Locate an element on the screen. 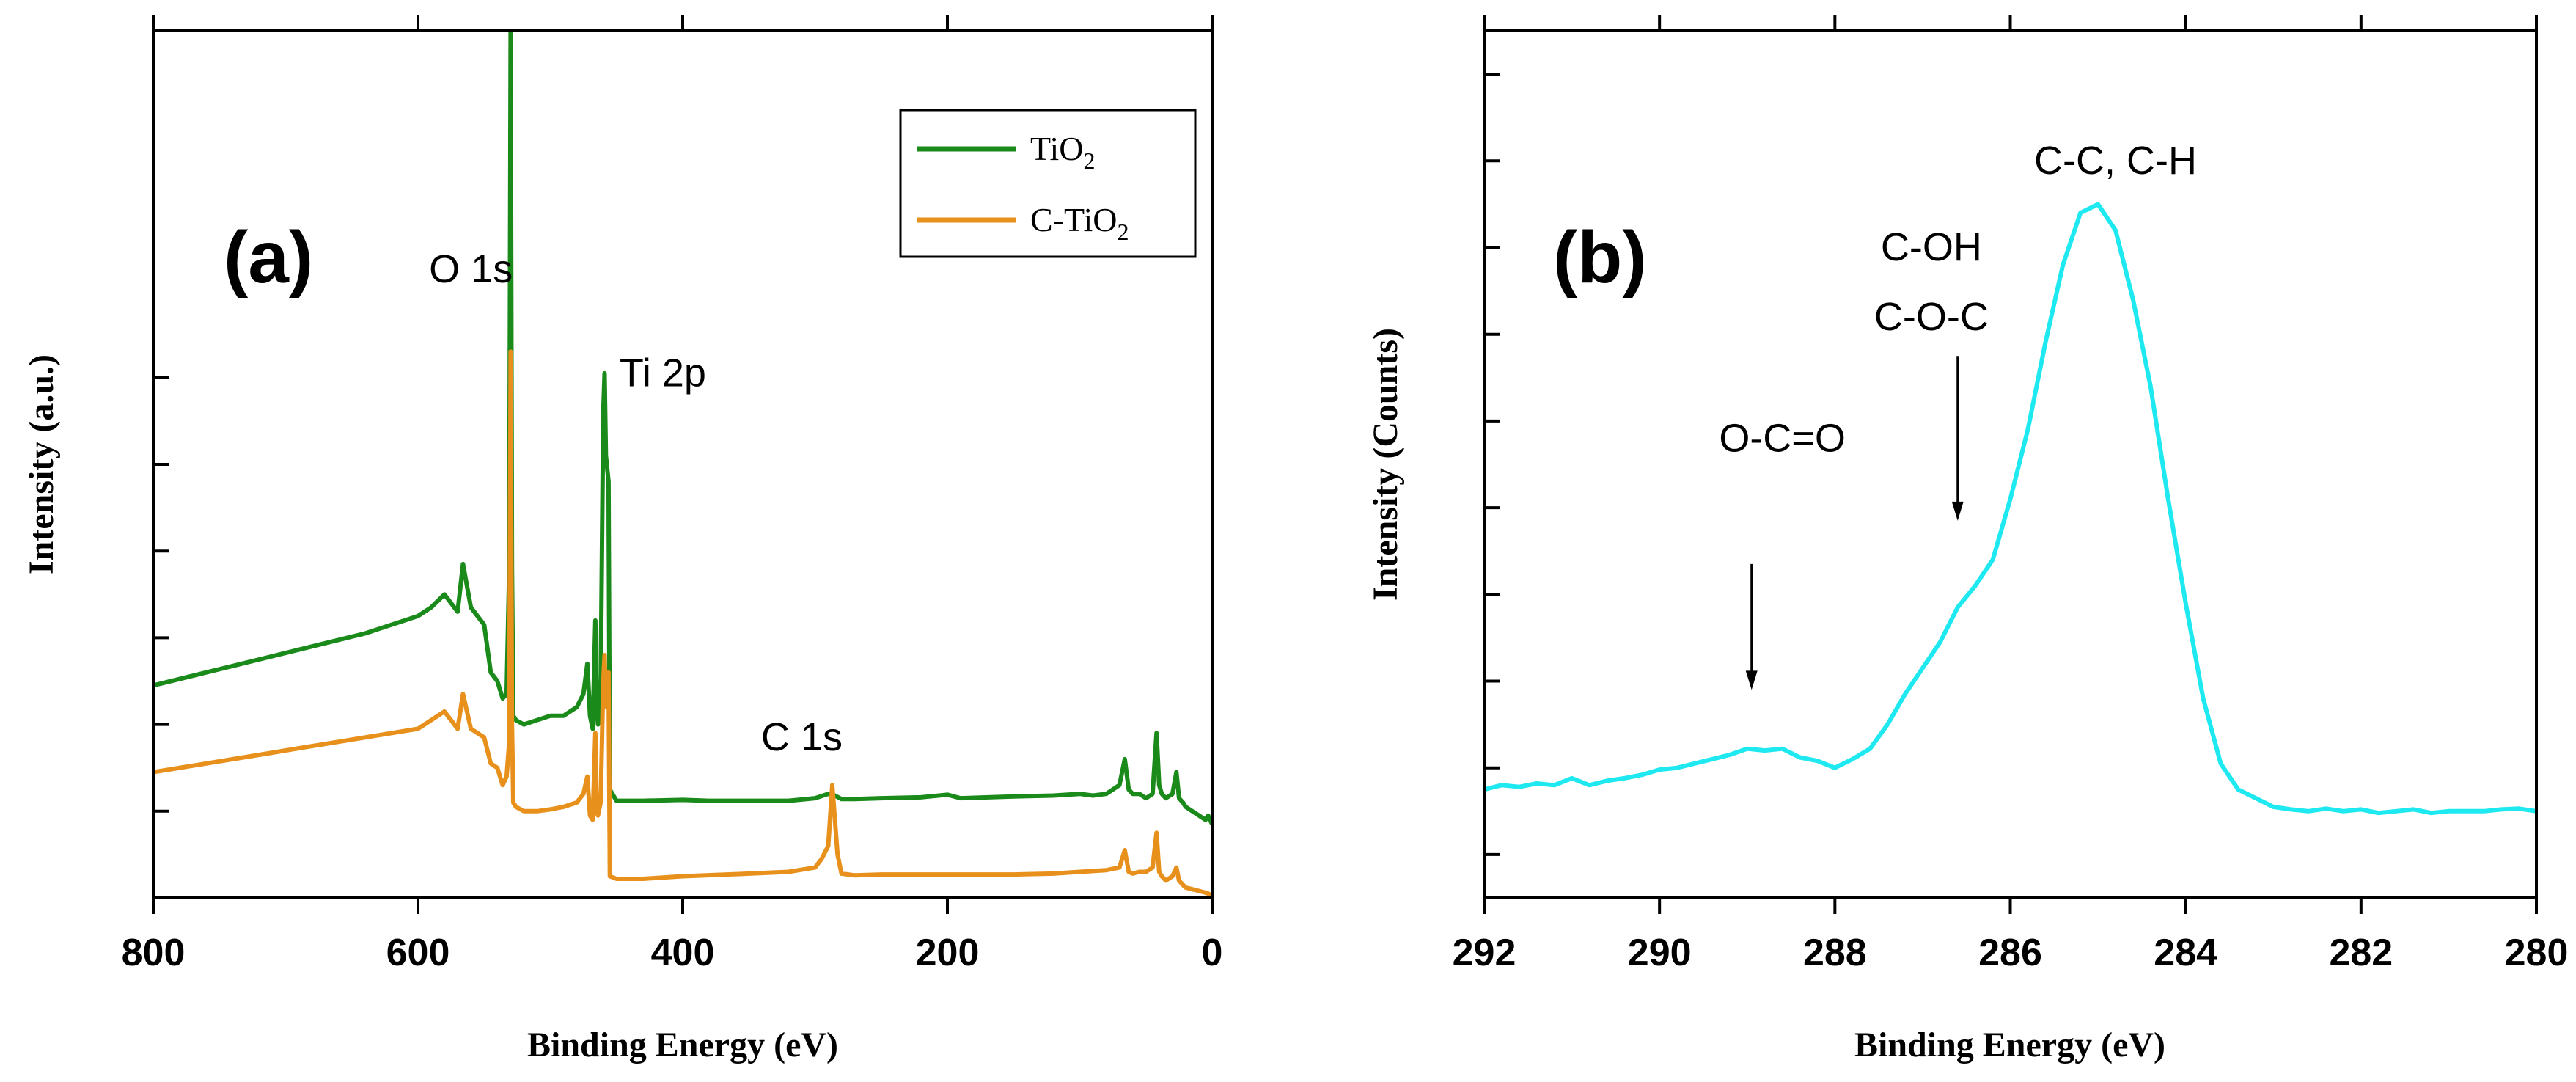  x-tick-label: 400 is located at coordinates (683, 953).